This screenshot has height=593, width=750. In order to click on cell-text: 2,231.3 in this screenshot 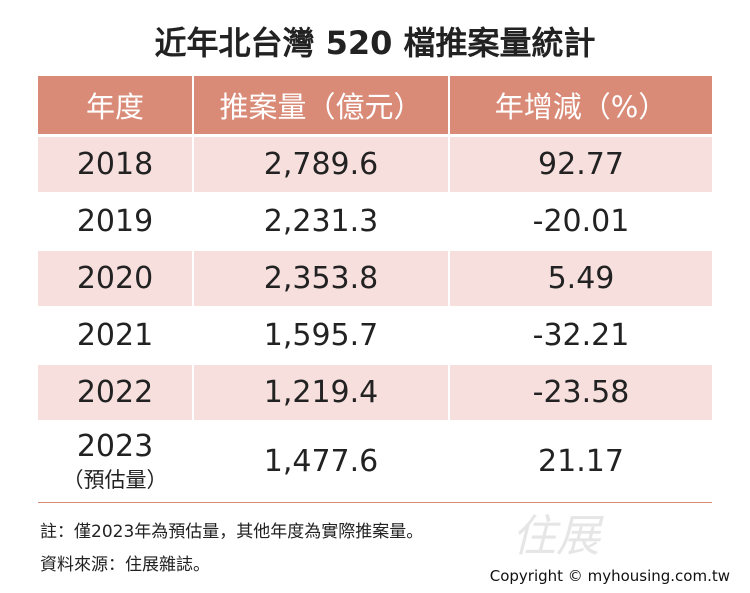, I will do `click(321, 221)`.